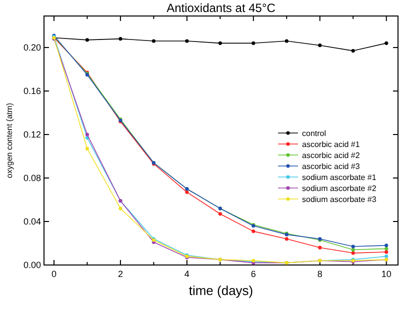  I want to click on x-tick-label: 0, so click(53, 274).